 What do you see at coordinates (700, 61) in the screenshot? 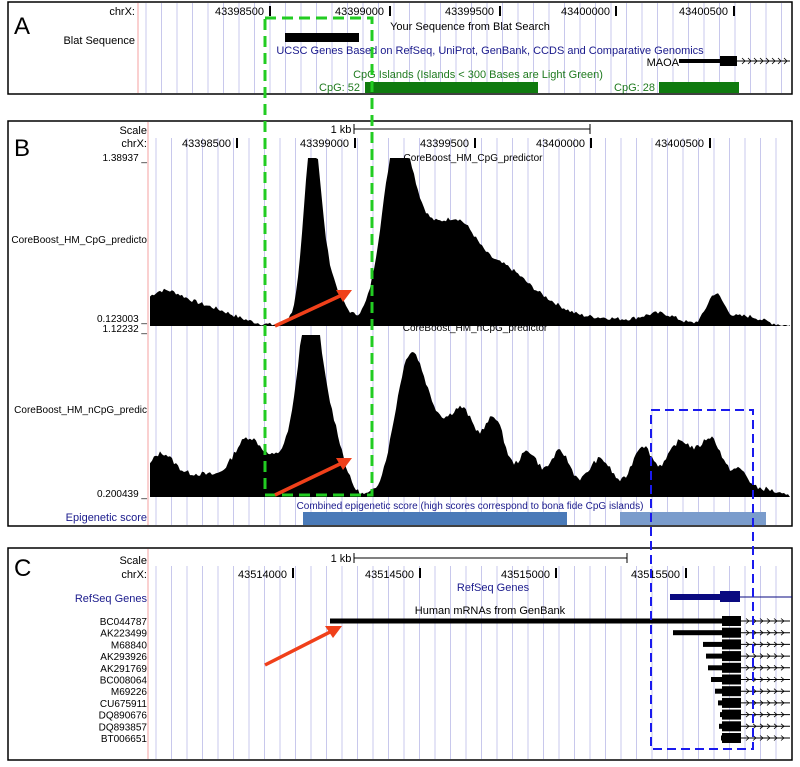
I see `maoa-utr` at bounding box center [700, 61].